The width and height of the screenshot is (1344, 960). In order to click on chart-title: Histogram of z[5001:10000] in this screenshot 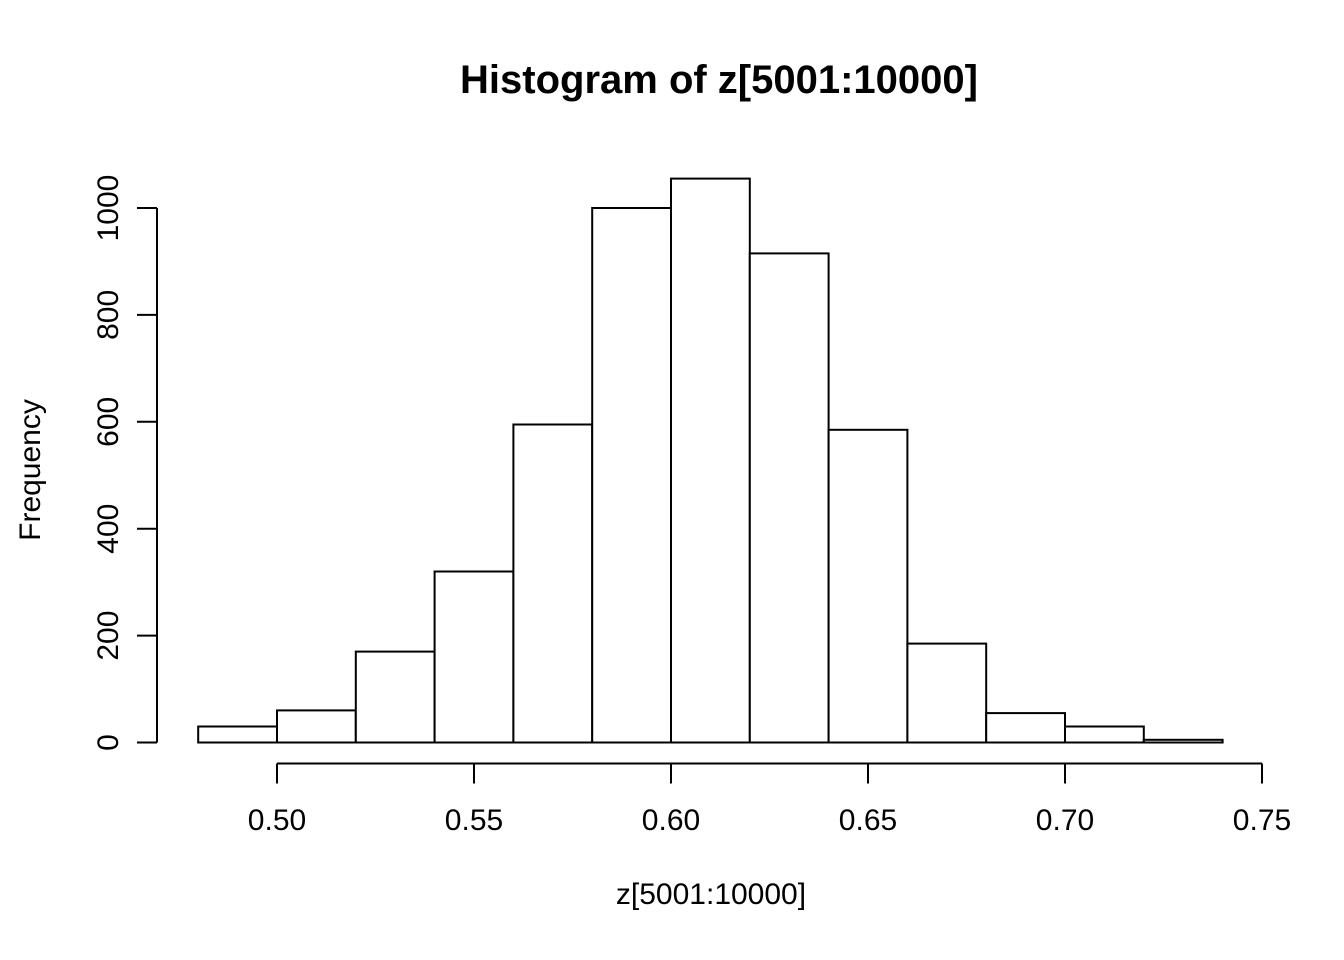, I will do `click(719, 80)`.